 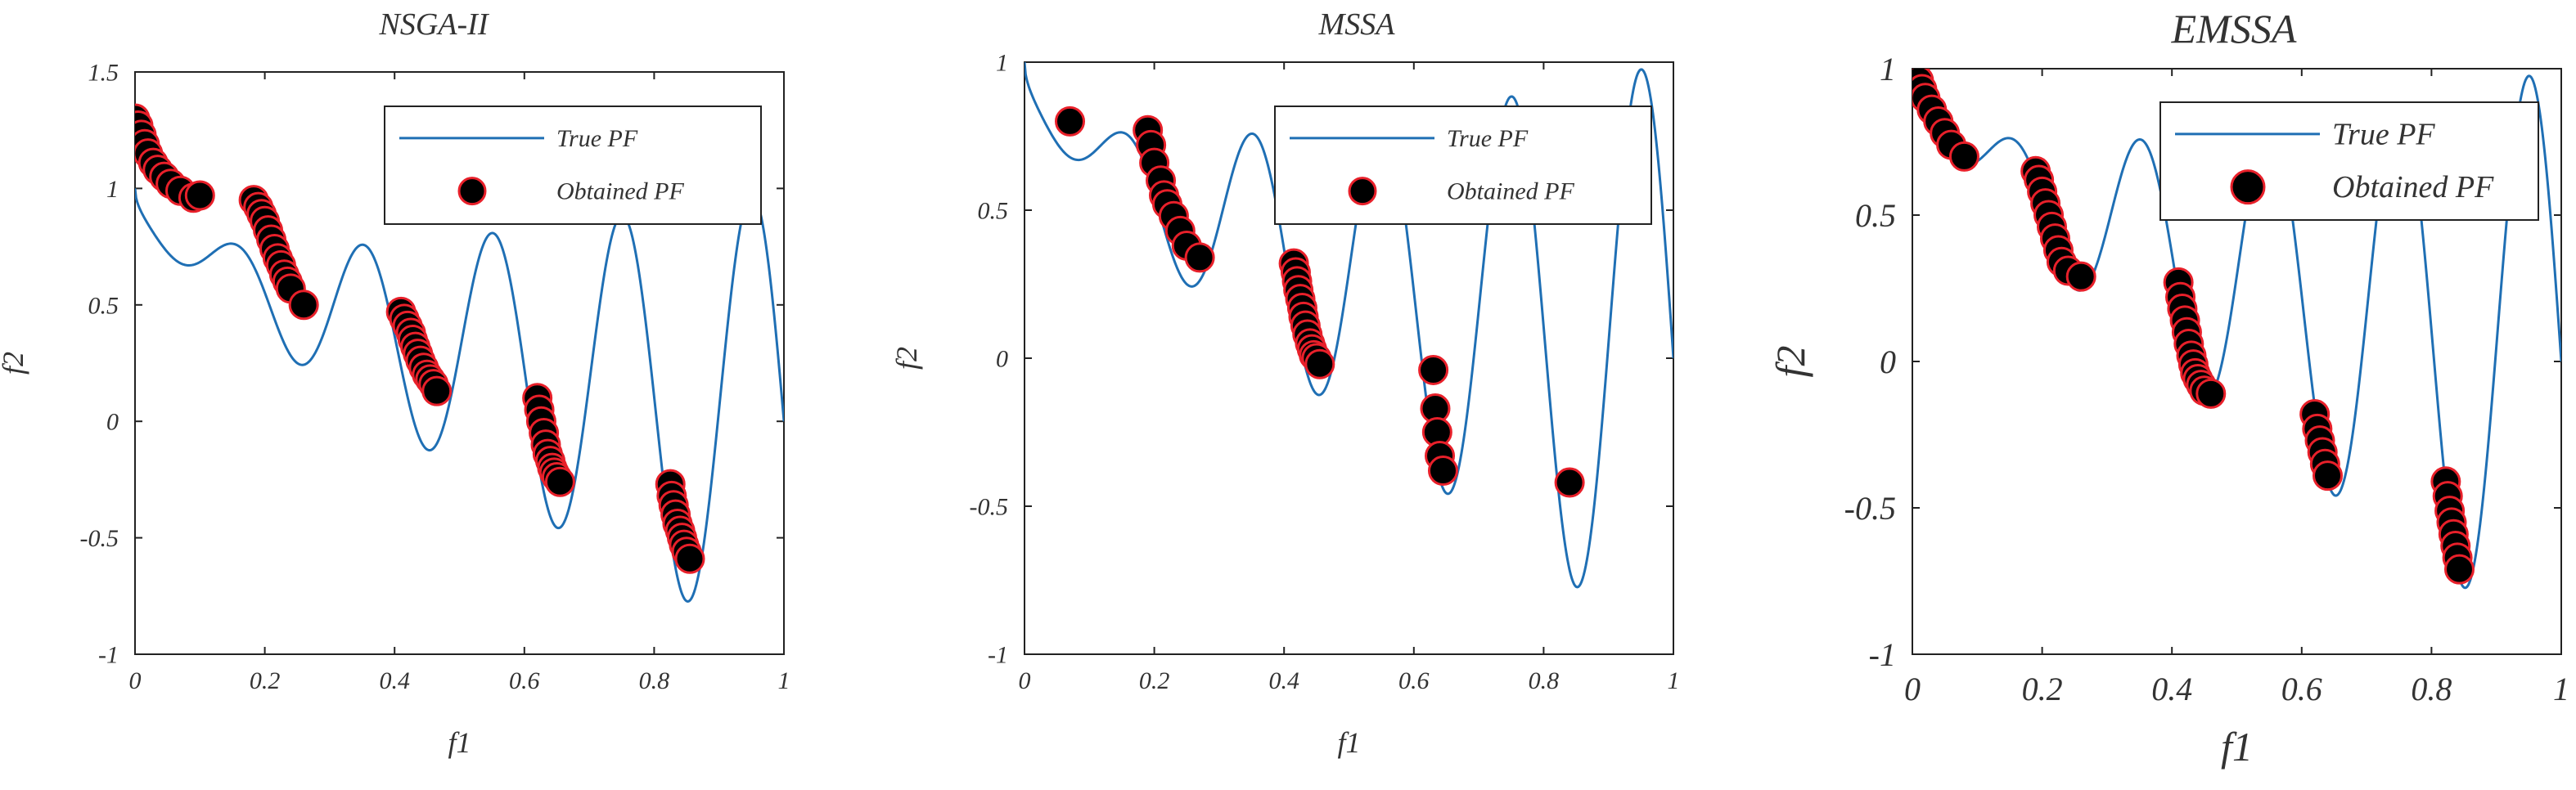 I want to click on chart-title: NSGA-II, so click(x=434, y=24).